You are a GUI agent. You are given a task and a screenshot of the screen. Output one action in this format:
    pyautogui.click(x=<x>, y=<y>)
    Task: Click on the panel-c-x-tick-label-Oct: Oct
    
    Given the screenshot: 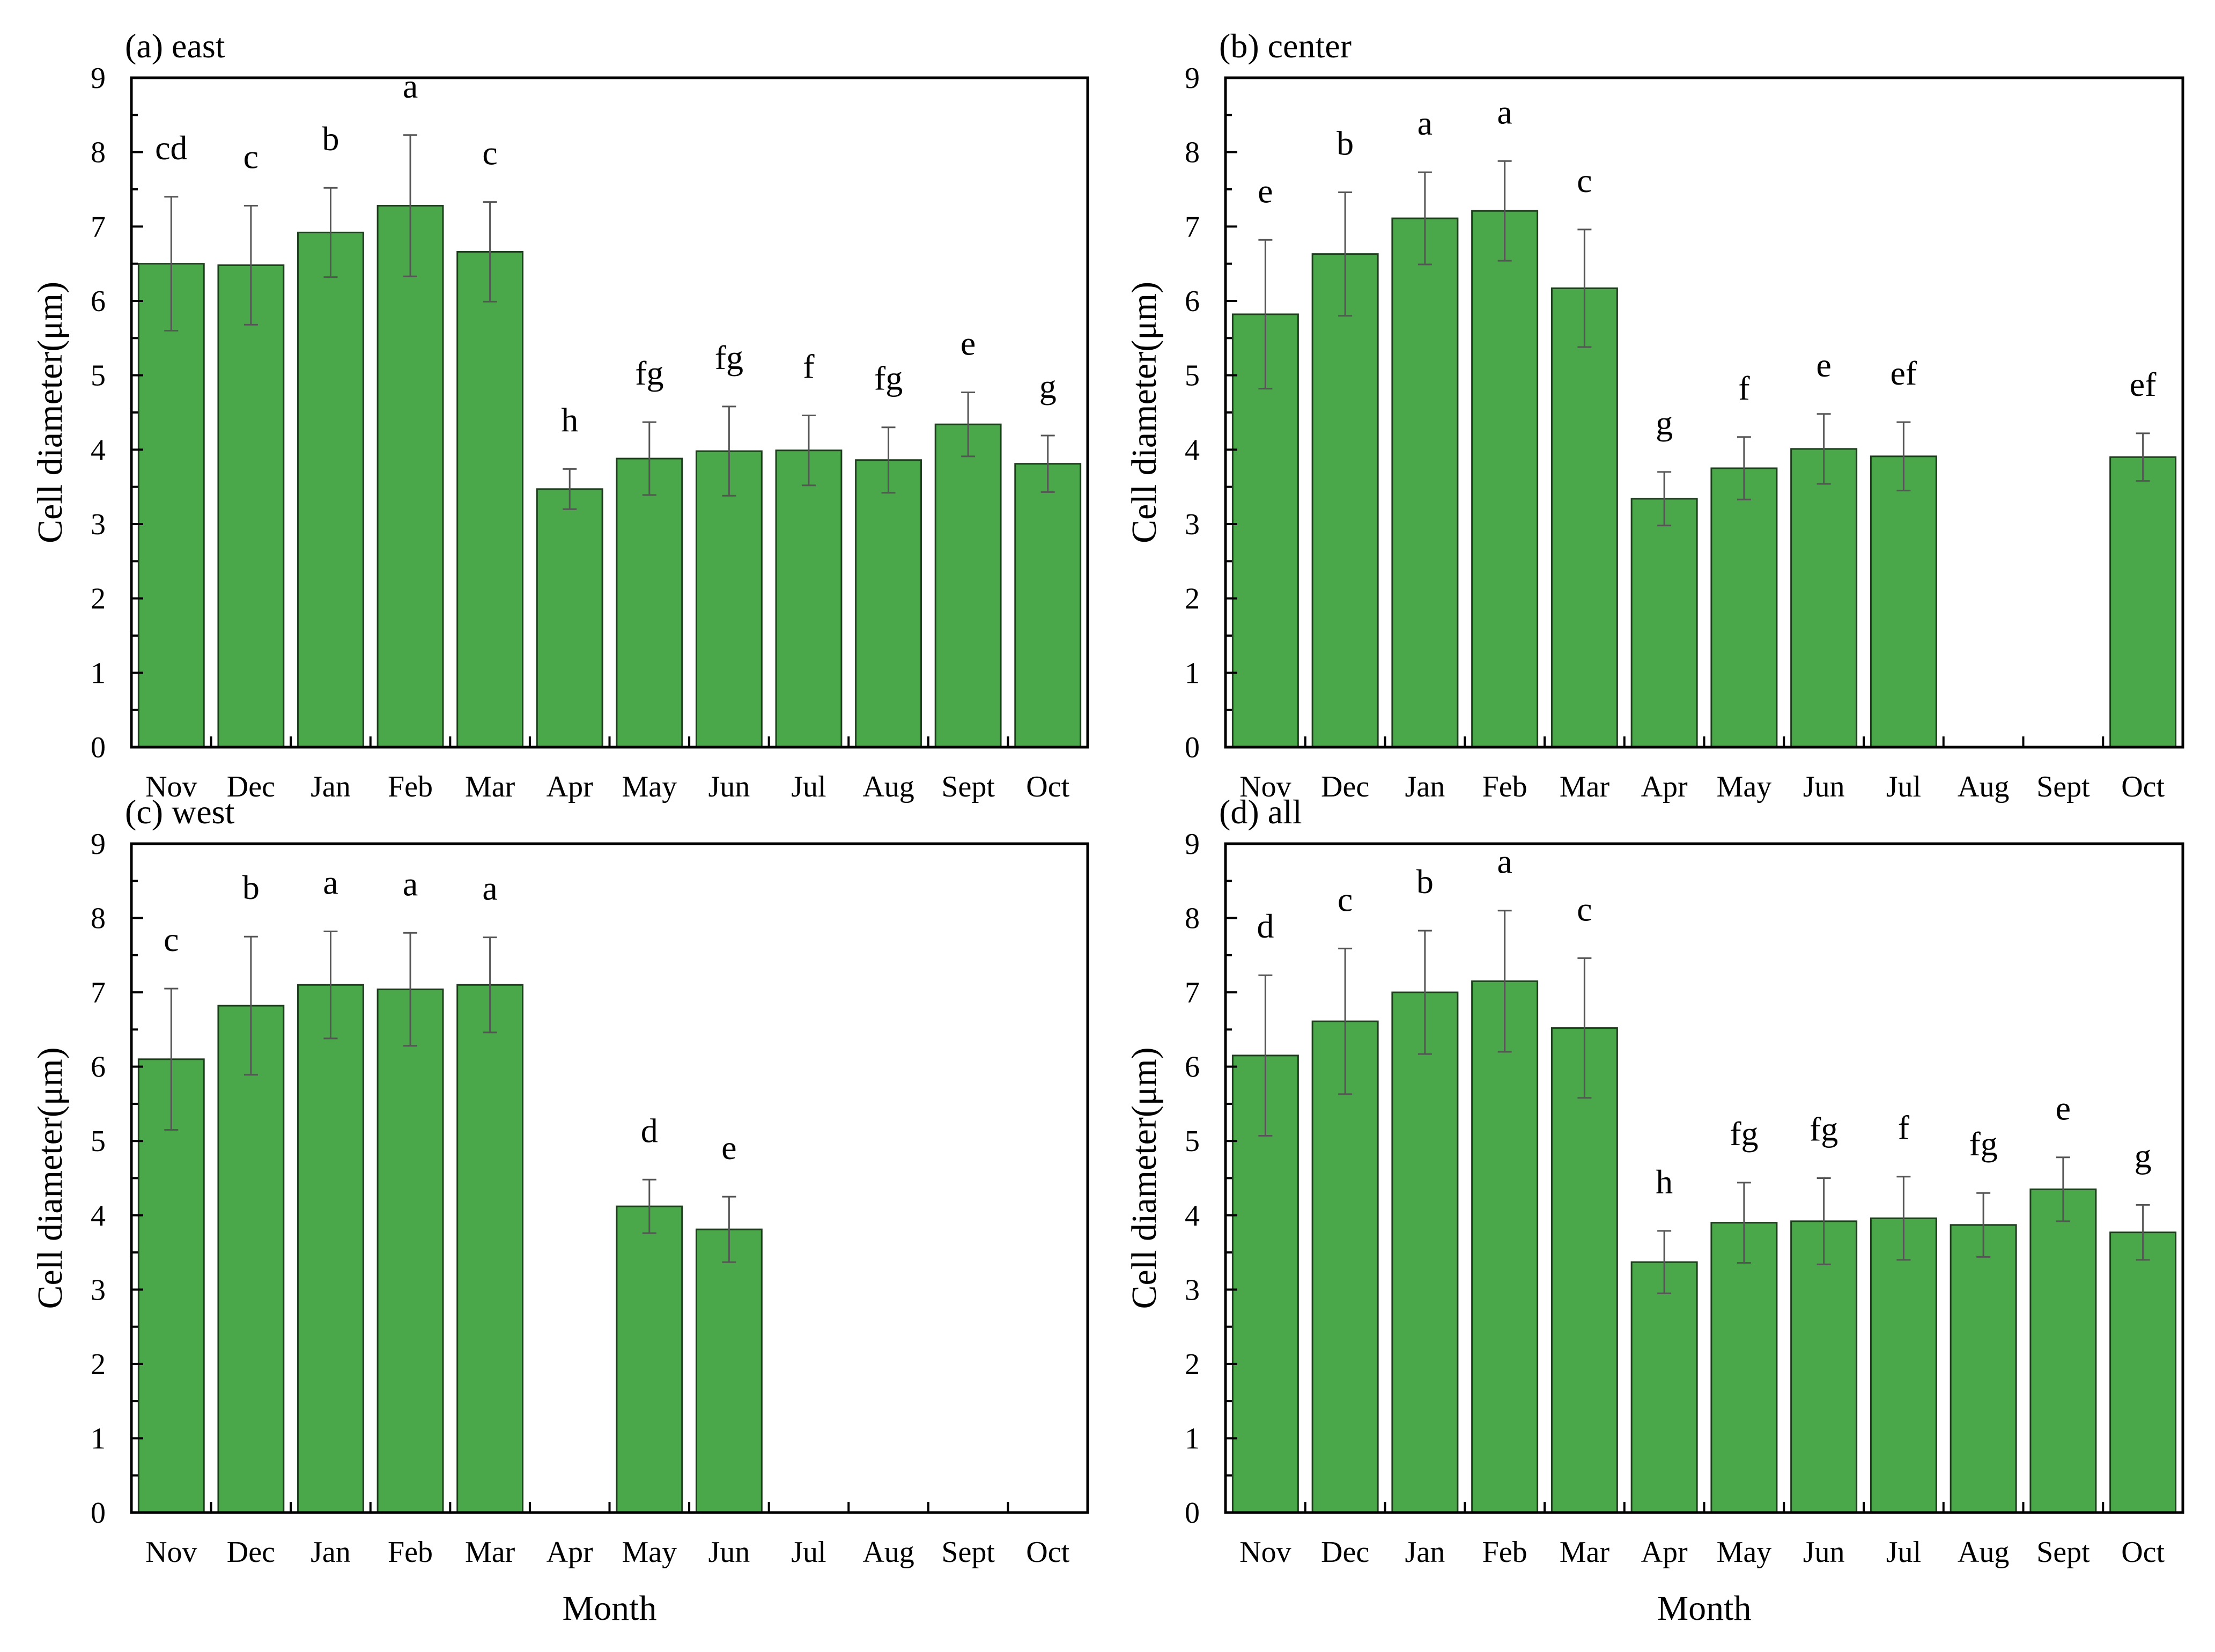 What is the action you would take?
    pyautogui.click(x=1048, y=1552)
    